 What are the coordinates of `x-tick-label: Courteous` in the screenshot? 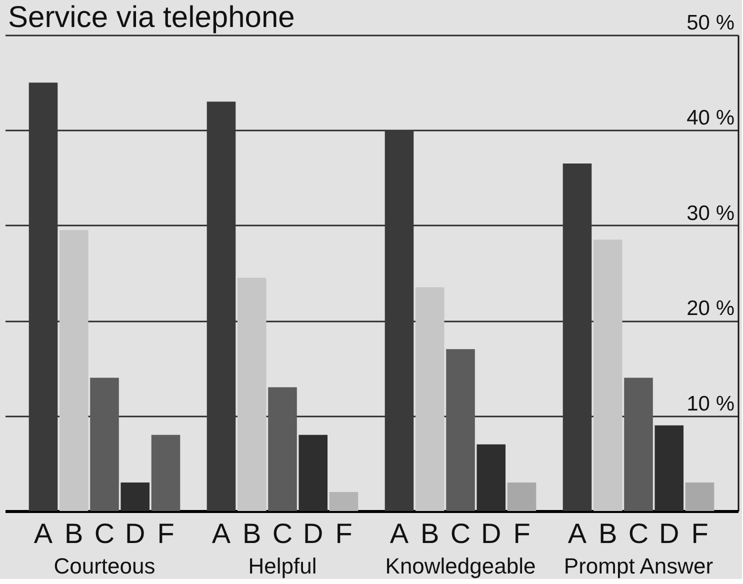 It's located at (105, 566).